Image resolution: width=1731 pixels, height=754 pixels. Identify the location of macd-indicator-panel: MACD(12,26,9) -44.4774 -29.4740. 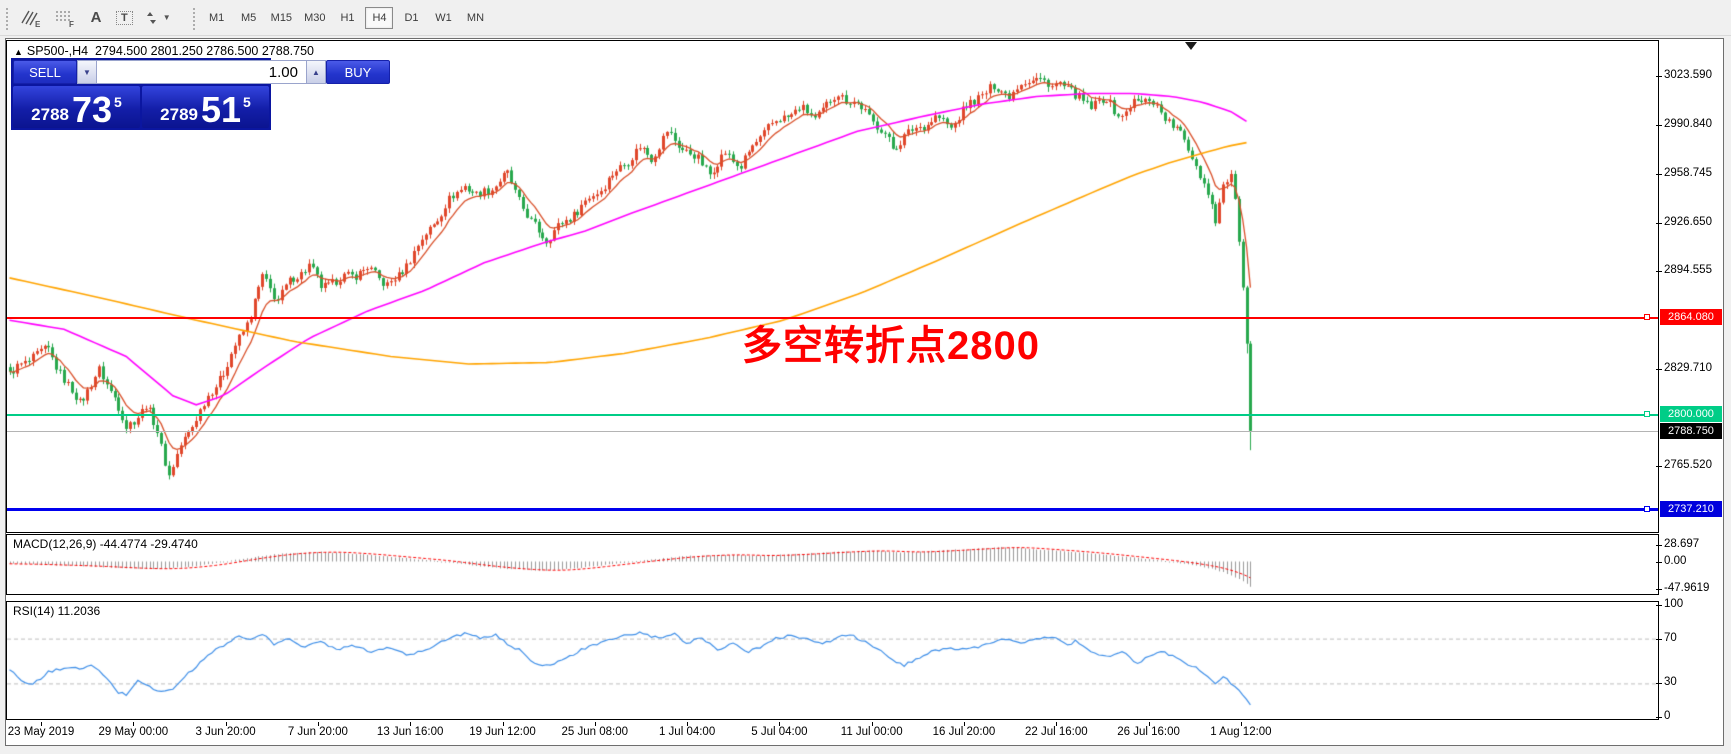
(832, 564).